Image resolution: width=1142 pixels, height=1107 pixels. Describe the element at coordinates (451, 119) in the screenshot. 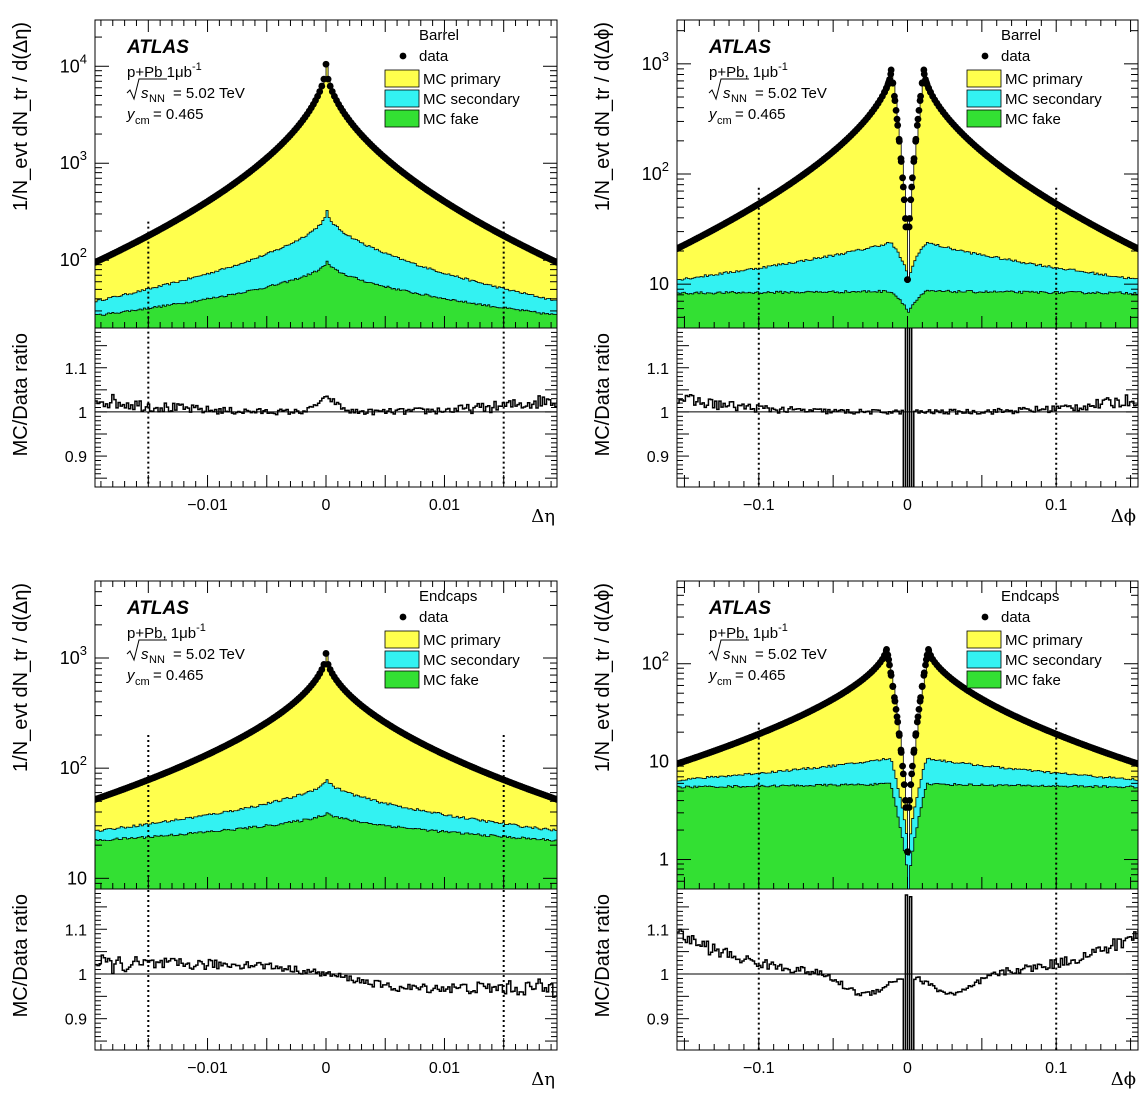

I see `legend-label: MC fake` at that location.